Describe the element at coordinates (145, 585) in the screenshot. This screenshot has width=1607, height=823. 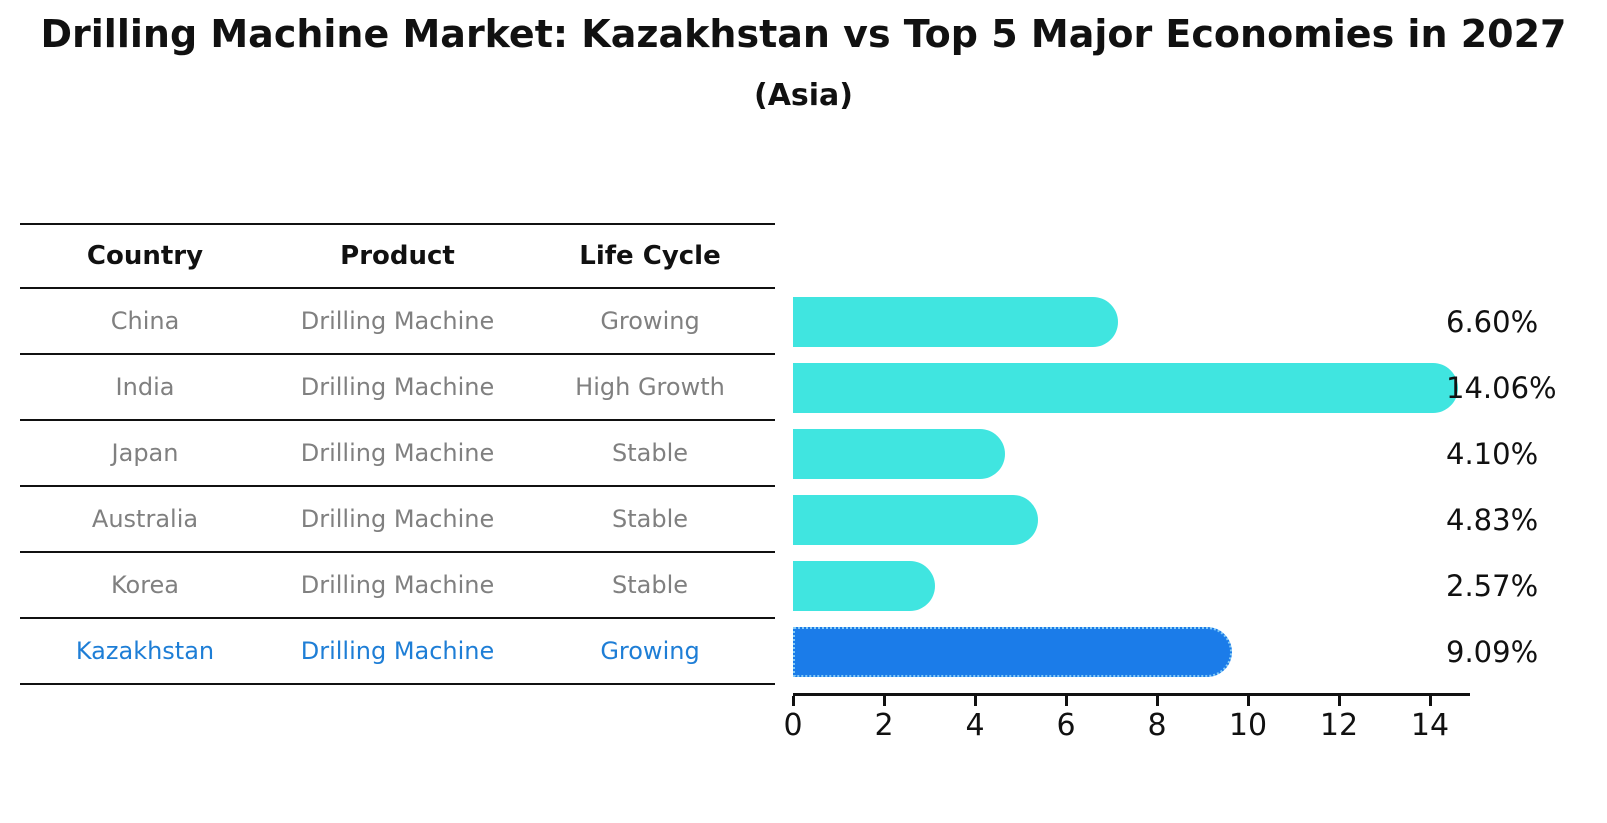
I see `table-cell-country: Korea` at that location.